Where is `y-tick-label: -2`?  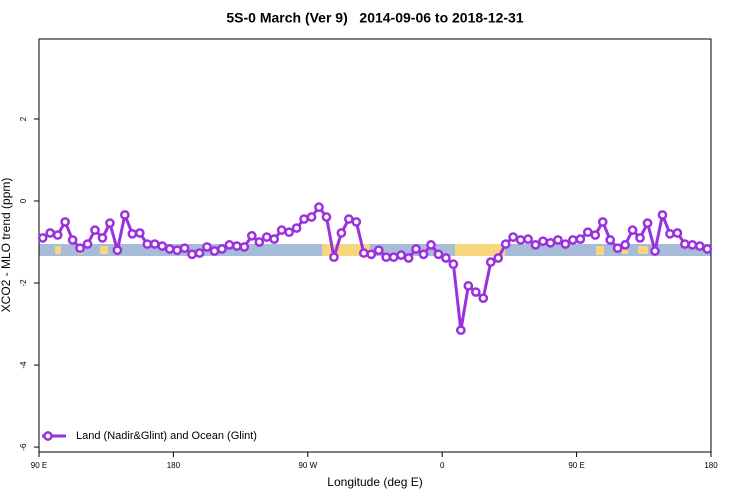 y-tick-label: -2 is located at coordinates (23, 283).